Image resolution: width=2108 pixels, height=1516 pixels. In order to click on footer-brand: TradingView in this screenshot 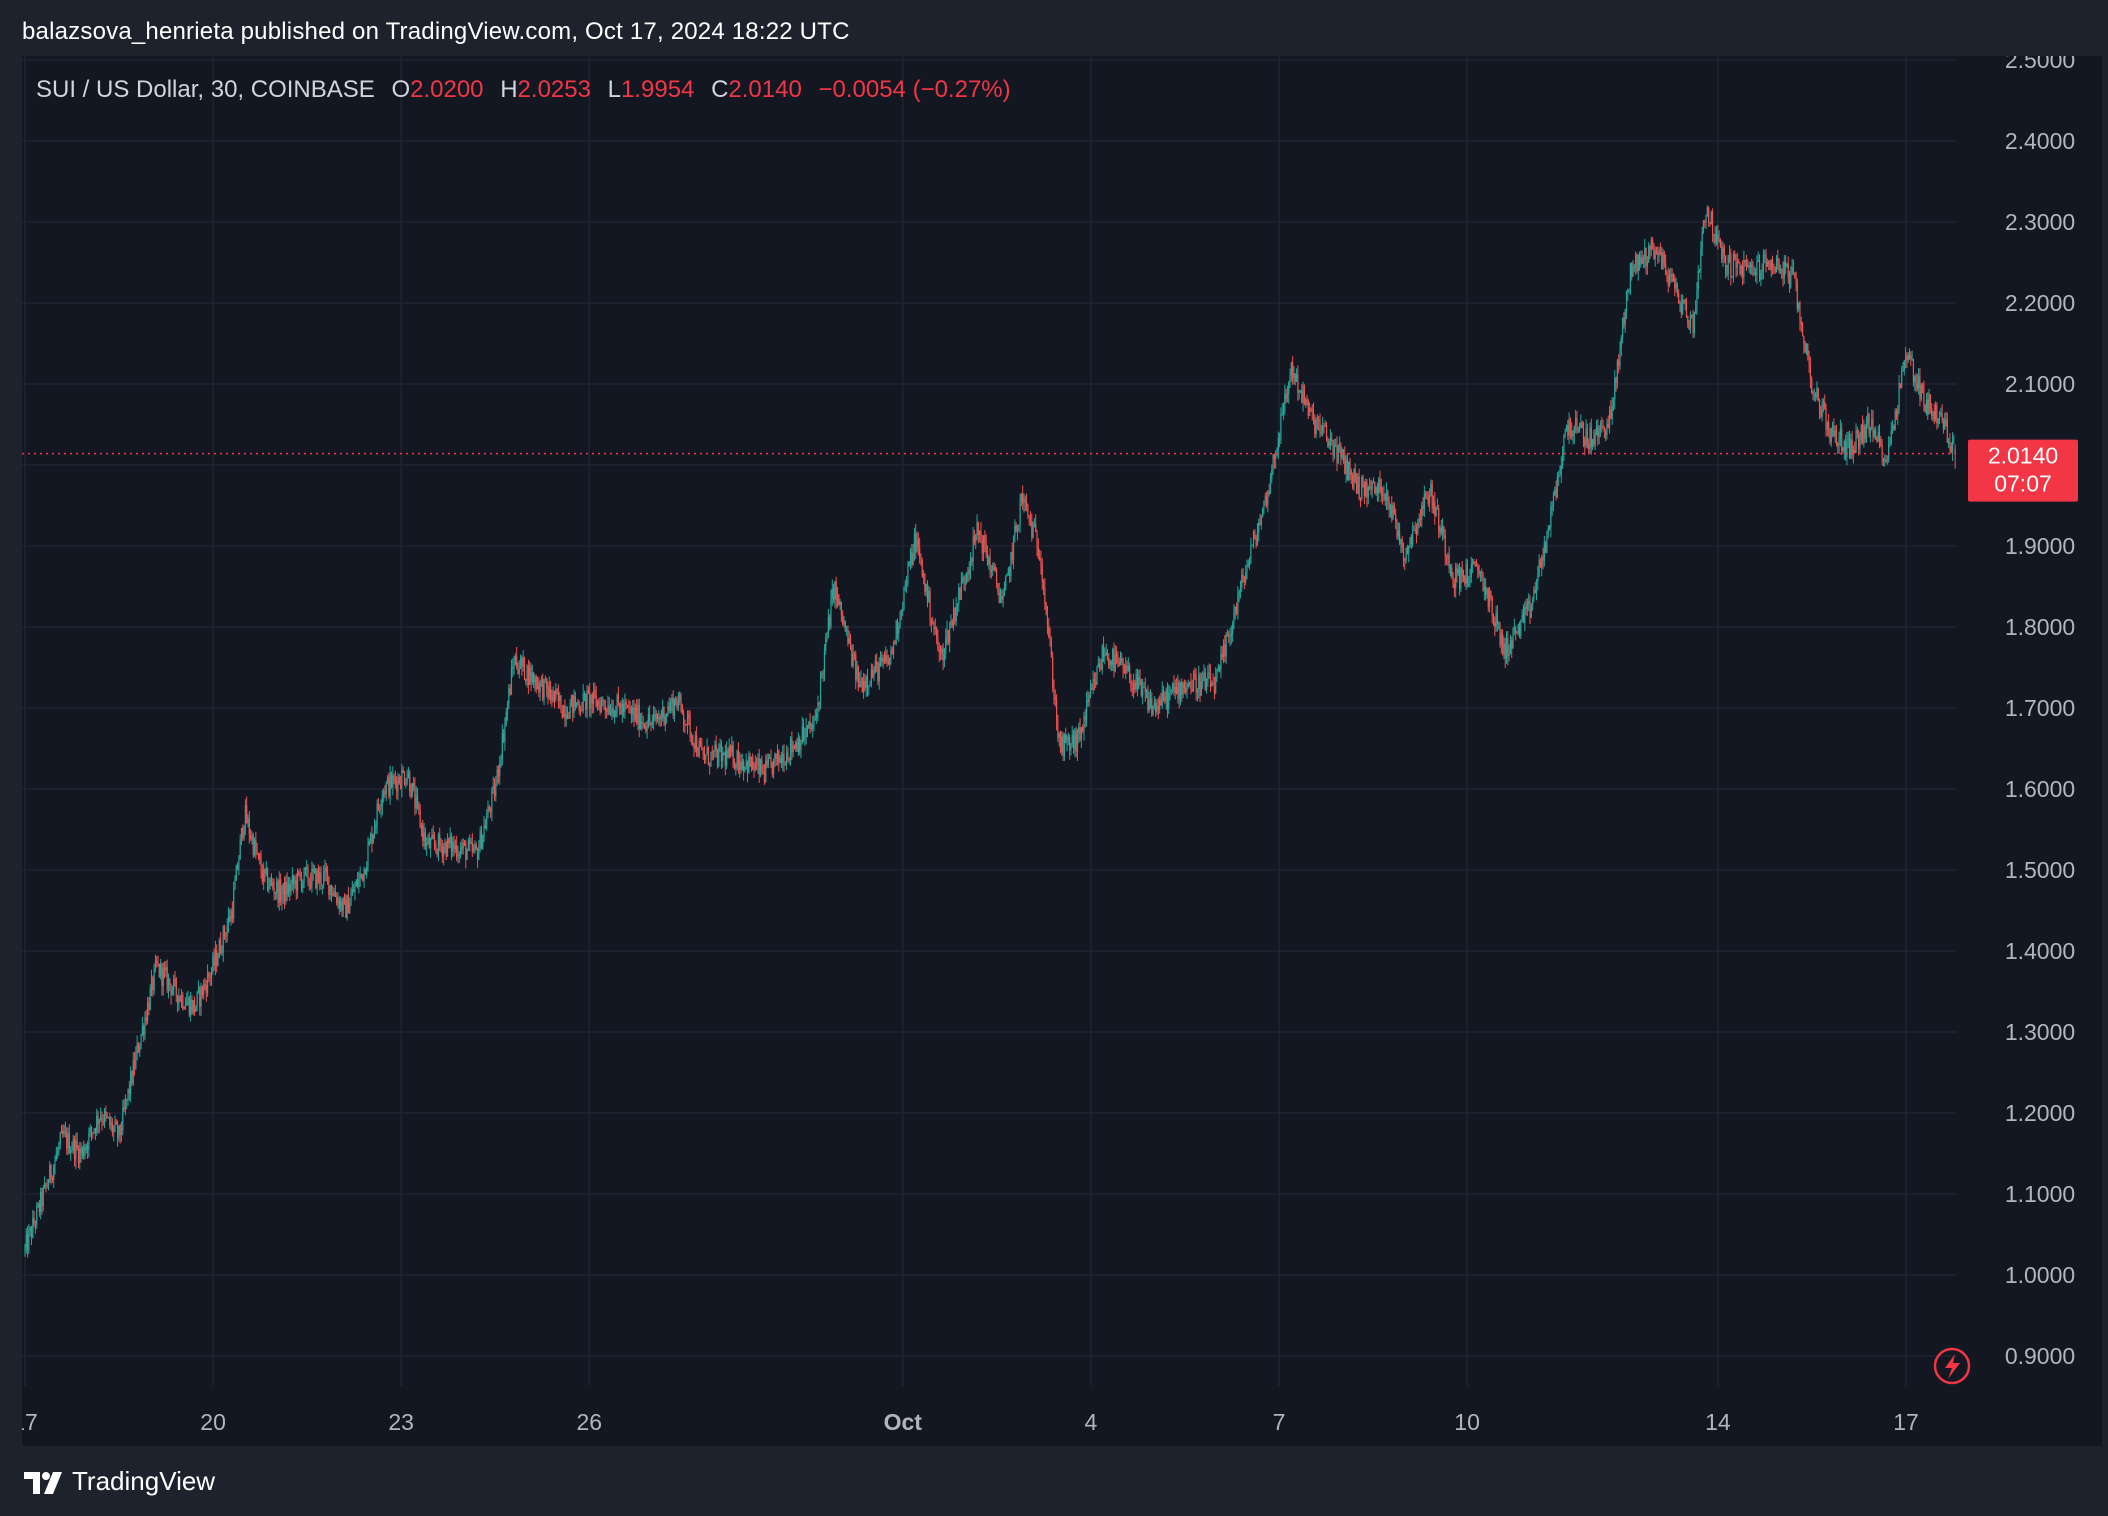, I will do `click(118, 1481)`.